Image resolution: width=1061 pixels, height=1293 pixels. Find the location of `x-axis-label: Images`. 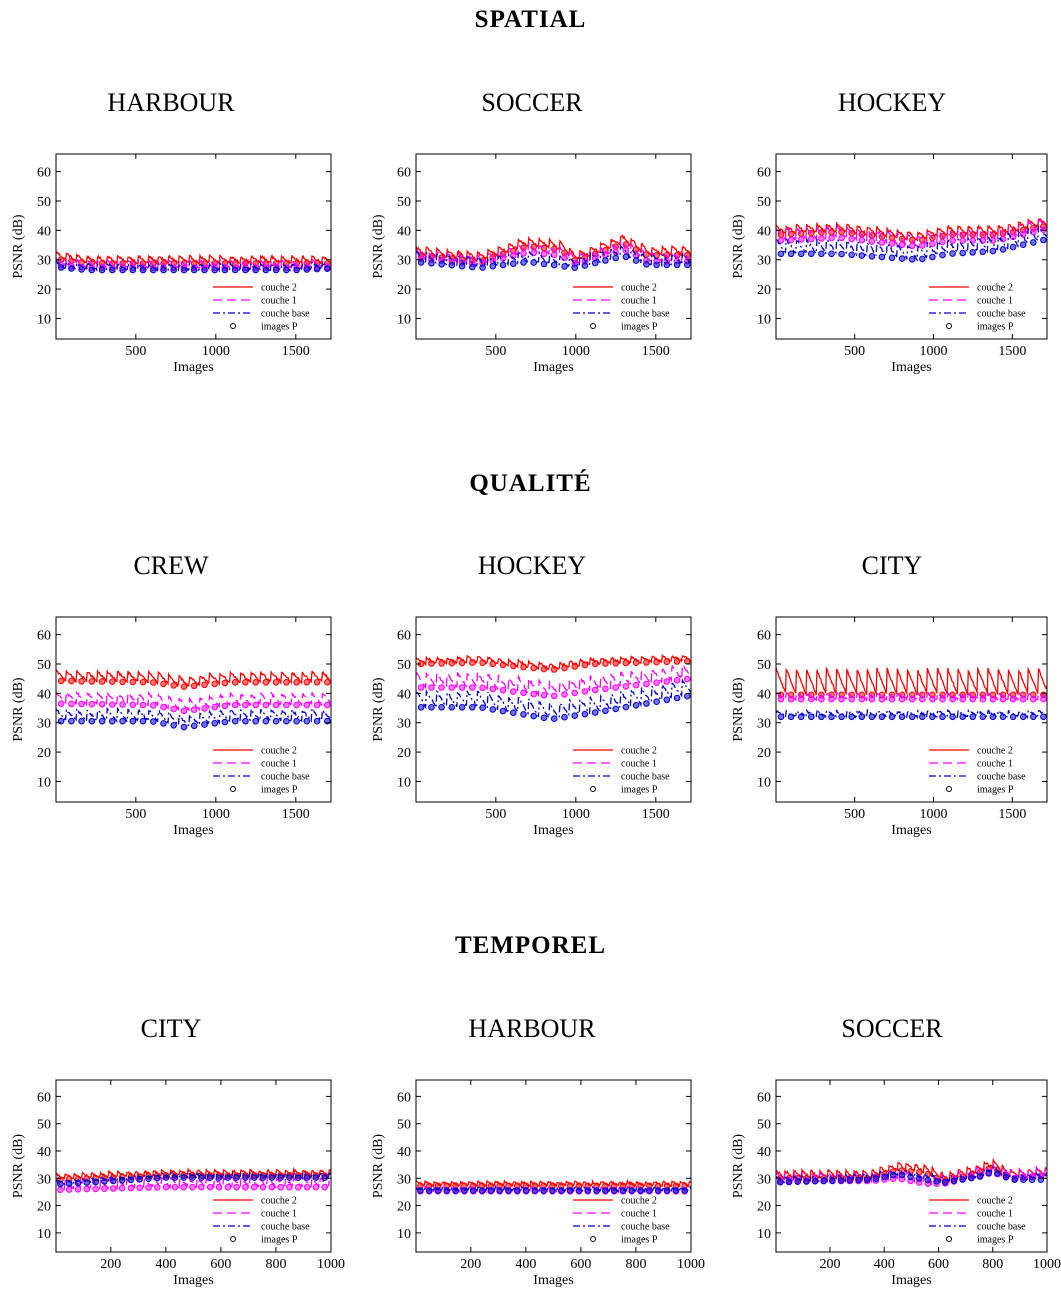

x-axis-label: Images is located at coordinates (553, 830).